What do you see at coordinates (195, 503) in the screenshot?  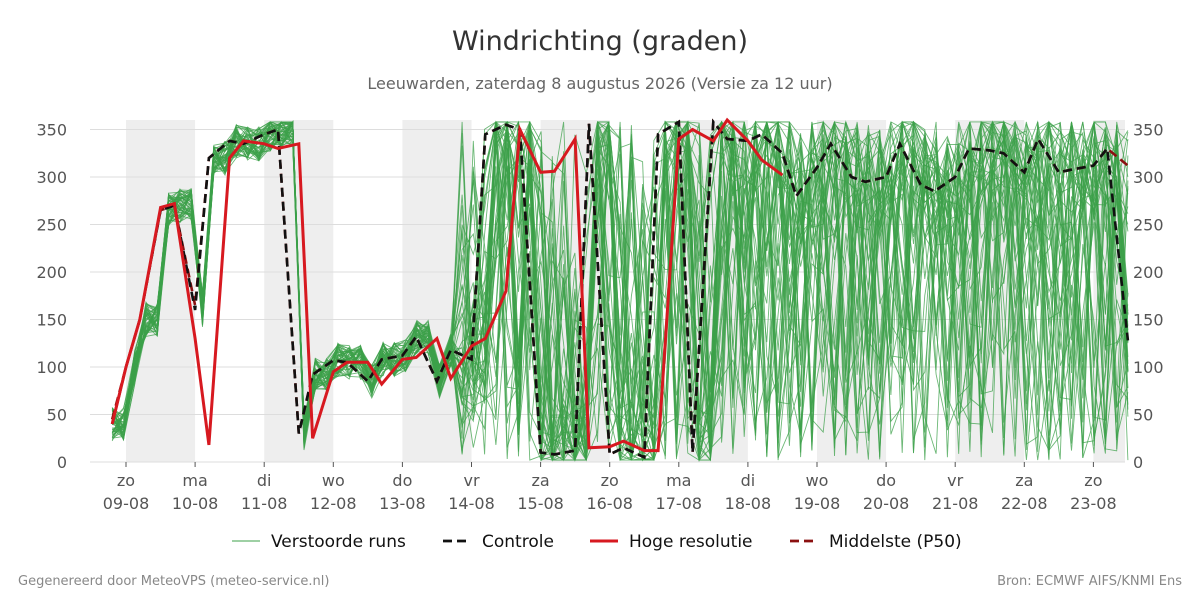 I see `x-tick-date: 10-08` at bounding box center [195, 503].